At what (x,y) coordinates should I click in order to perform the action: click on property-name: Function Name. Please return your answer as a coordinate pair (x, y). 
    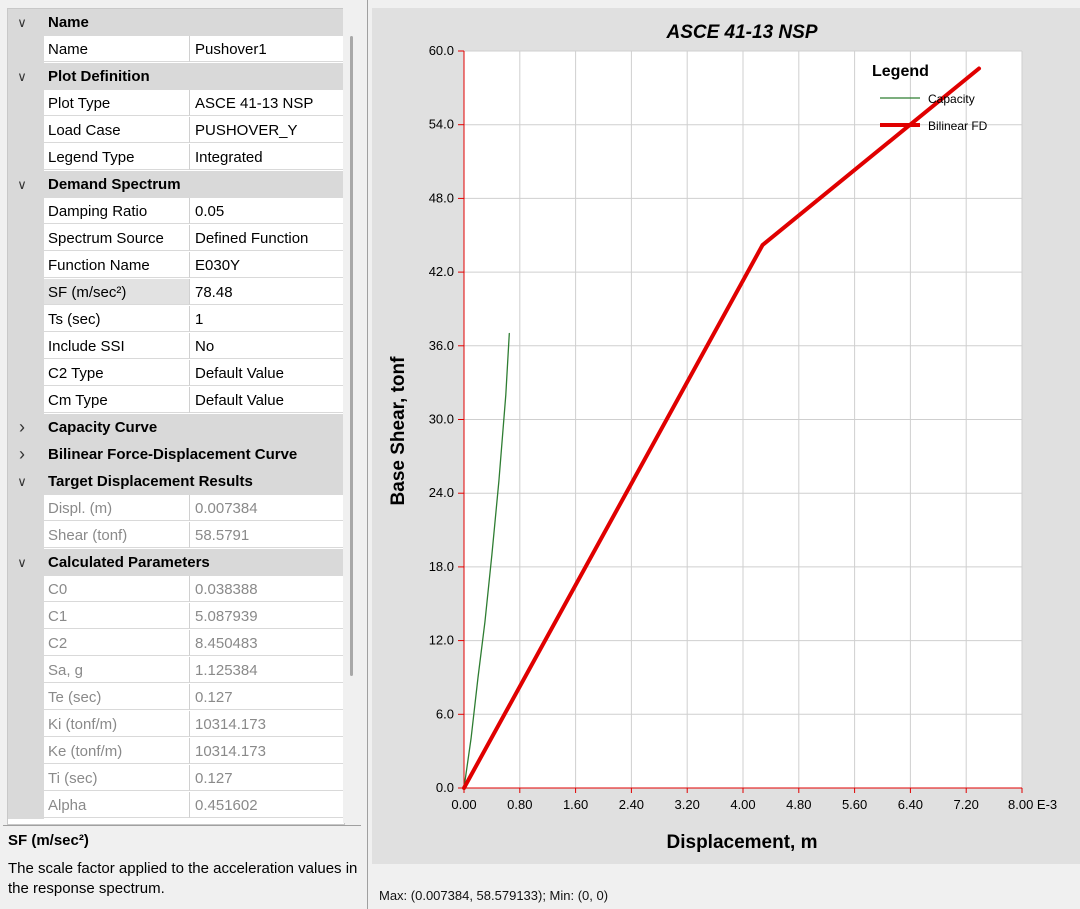
    Looking at the image, I should click on (117, 265).